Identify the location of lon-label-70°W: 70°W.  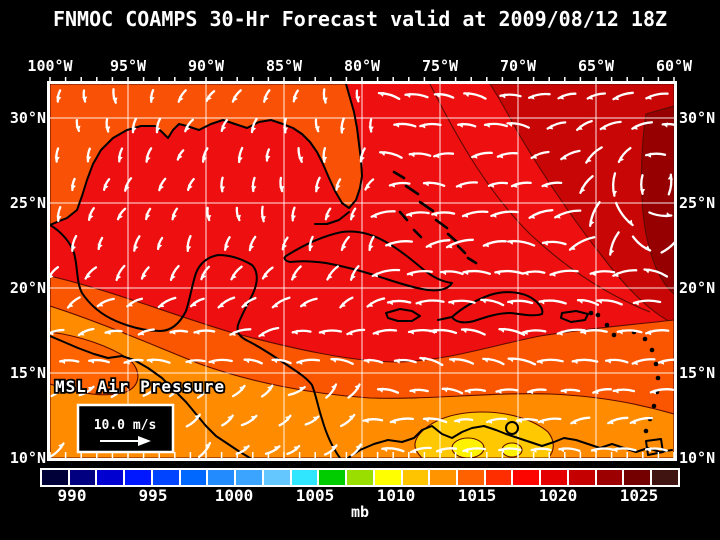
(518, 66).